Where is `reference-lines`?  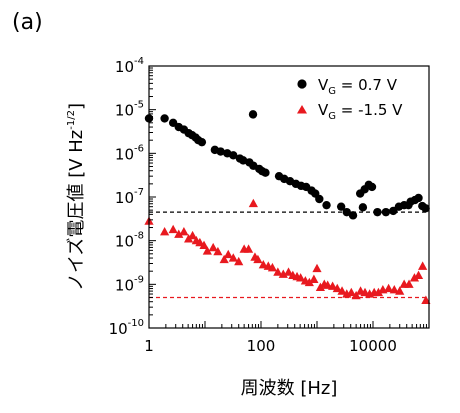
reference-lines is located at coordinates (289, 255).